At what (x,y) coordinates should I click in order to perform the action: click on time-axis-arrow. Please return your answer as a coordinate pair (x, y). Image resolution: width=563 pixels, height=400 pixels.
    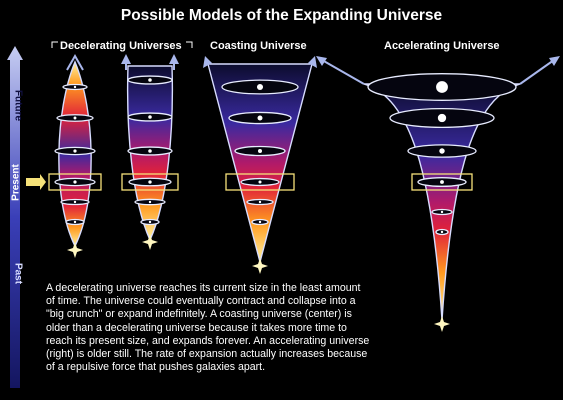
    Looking at the image, I should click on (15, 217).